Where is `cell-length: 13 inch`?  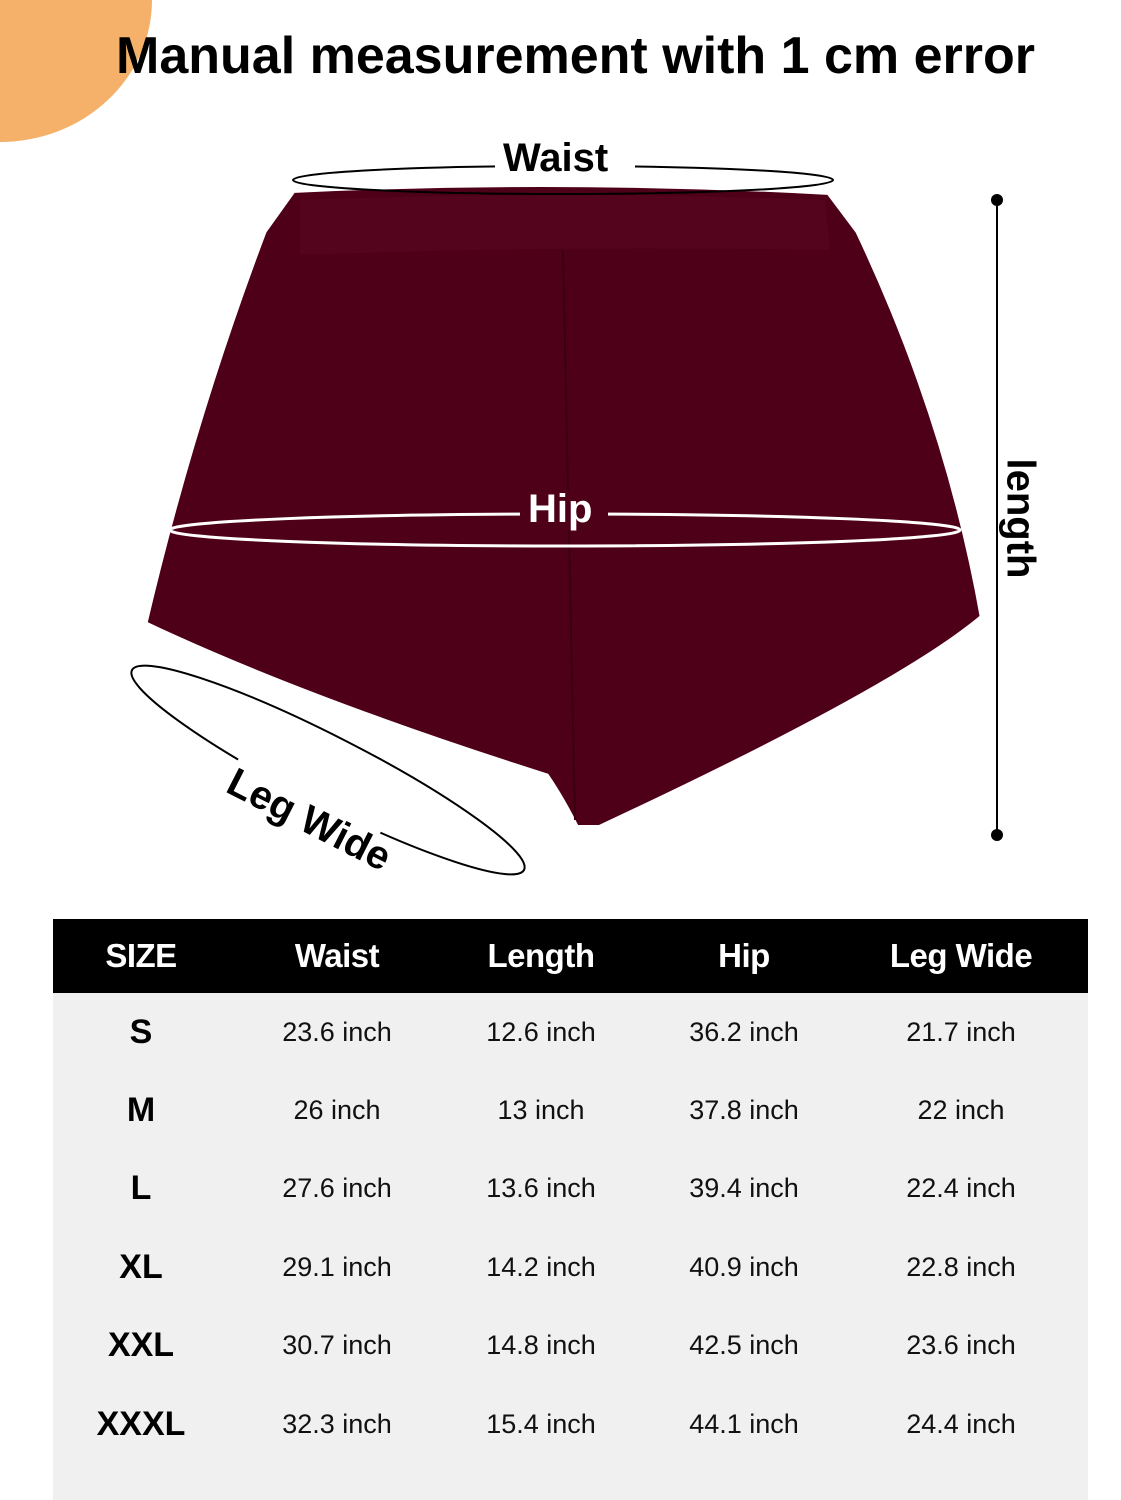
cell-length: 13 inch is located at coordinates (541, 1110).